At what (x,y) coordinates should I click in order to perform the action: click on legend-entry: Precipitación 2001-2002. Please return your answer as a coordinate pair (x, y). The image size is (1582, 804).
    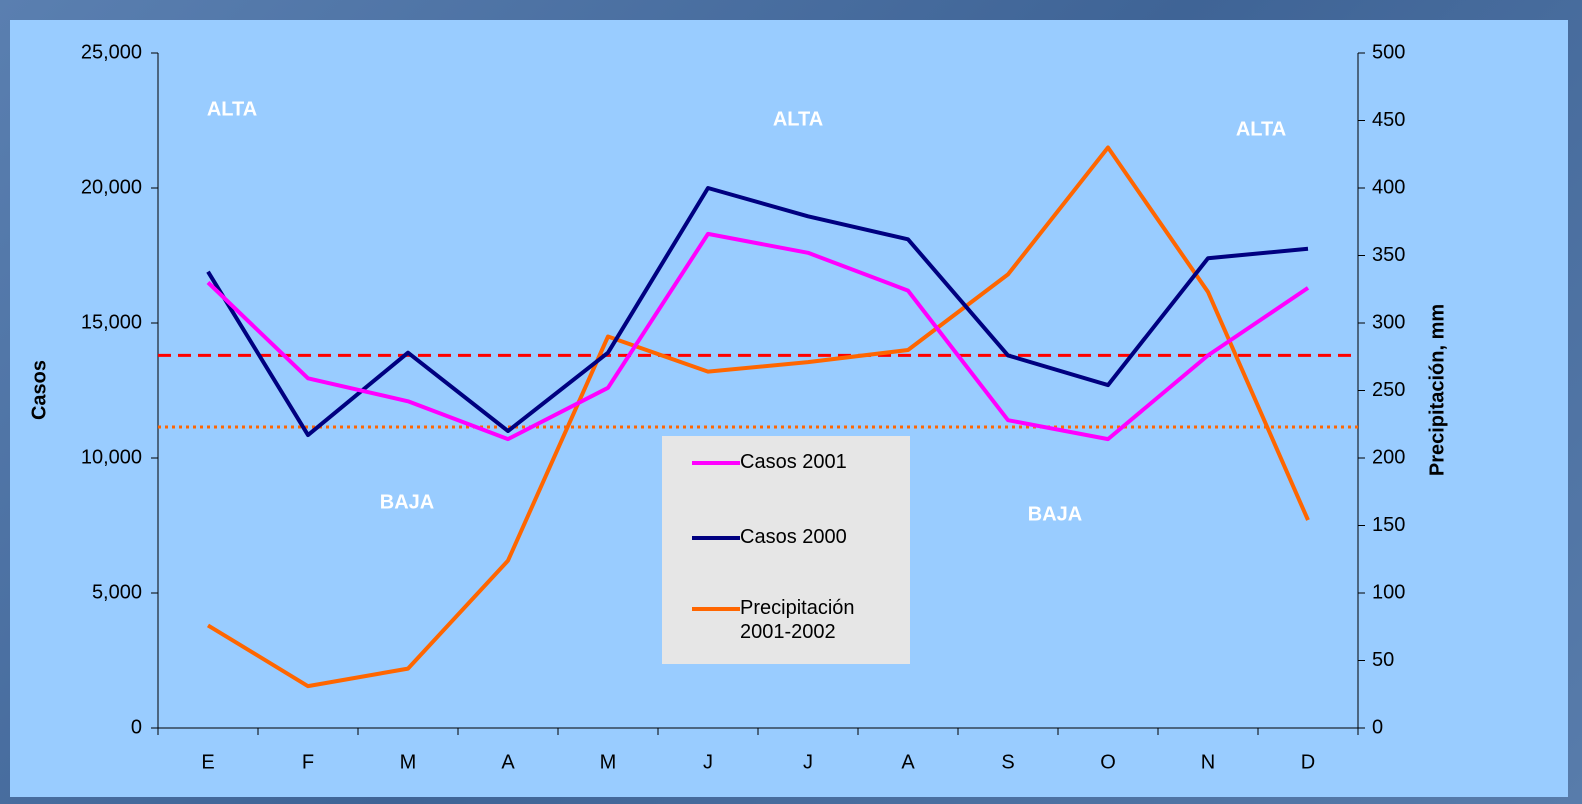
    Looking at the image, I should click on (791, 620).